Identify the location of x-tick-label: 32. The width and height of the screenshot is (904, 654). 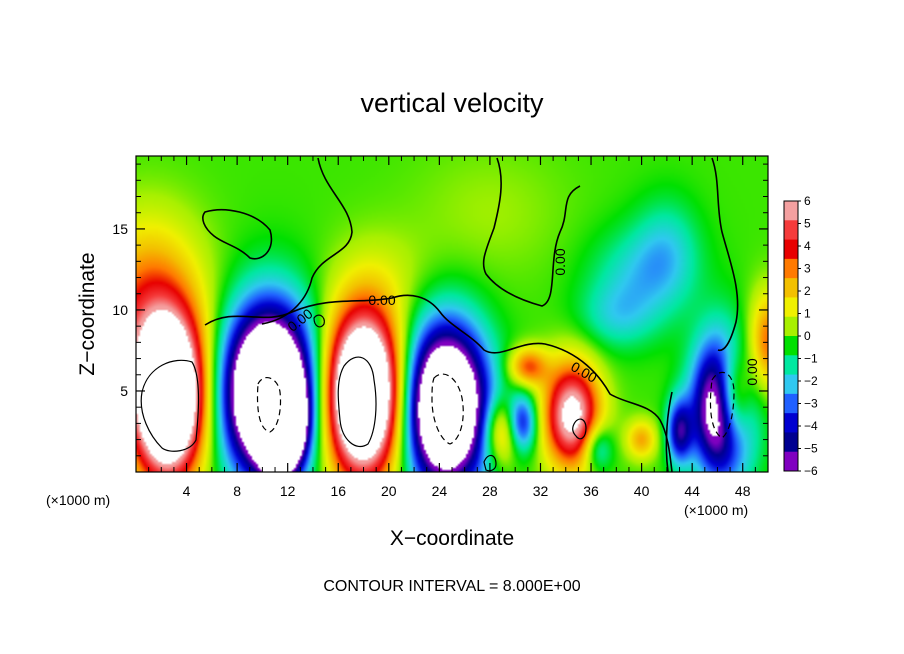
(541, 491).